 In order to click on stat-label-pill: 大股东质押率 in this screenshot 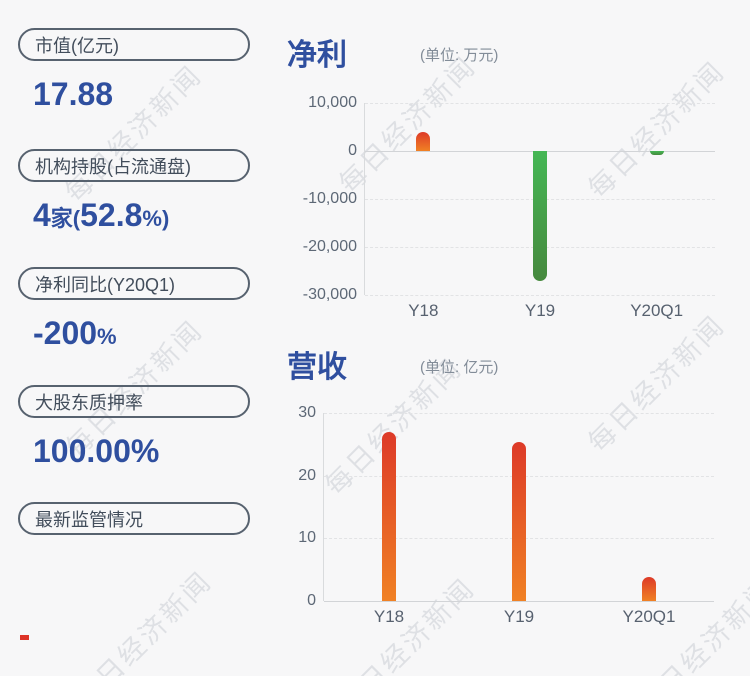, I will do `click(134, 401)`.